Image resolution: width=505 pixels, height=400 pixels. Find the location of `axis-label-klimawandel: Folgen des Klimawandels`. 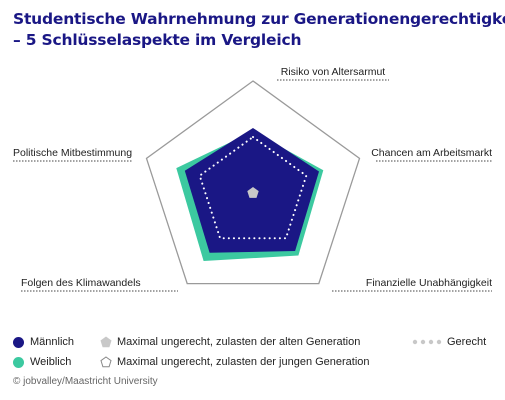

axis-label-klimawandel: Folgen des Klimawandels is located at coordinates (81, 283).